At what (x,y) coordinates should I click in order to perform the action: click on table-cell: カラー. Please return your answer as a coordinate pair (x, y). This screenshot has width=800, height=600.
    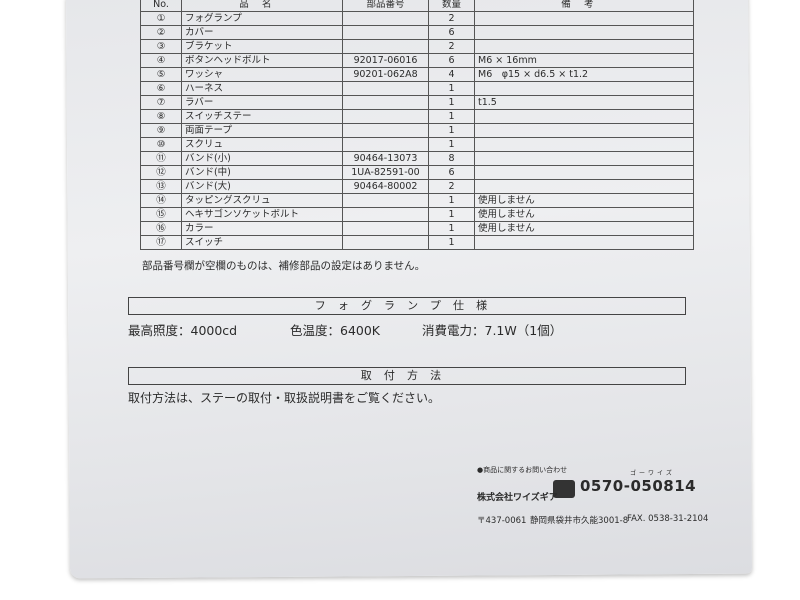
    Looking at the image, I should click on (262, 228).